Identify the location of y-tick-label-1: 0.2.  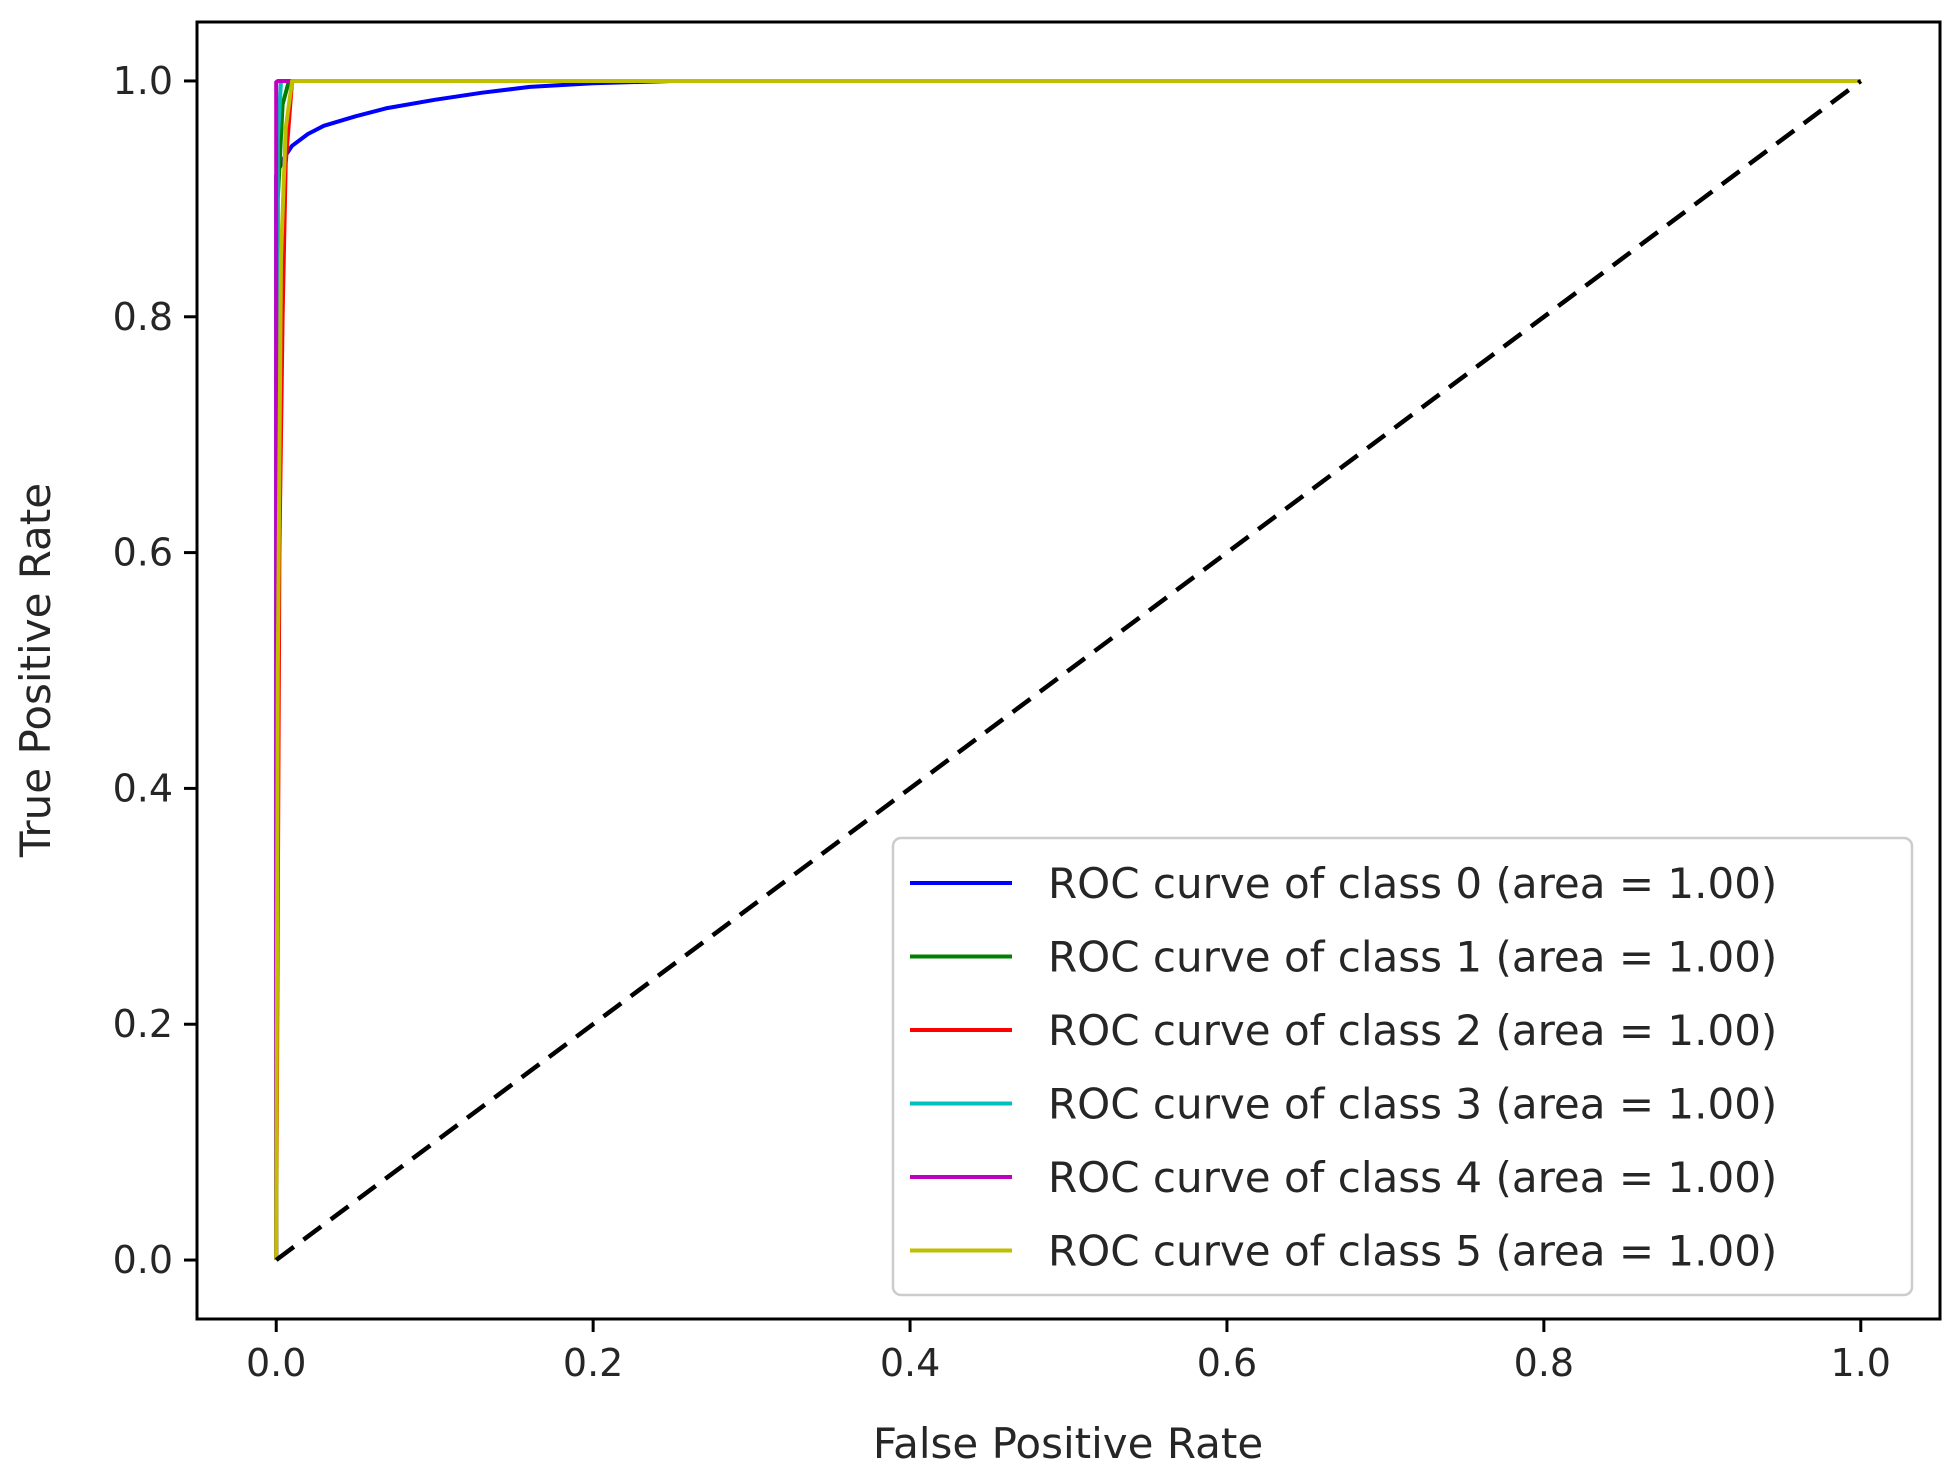
(143, 1024).